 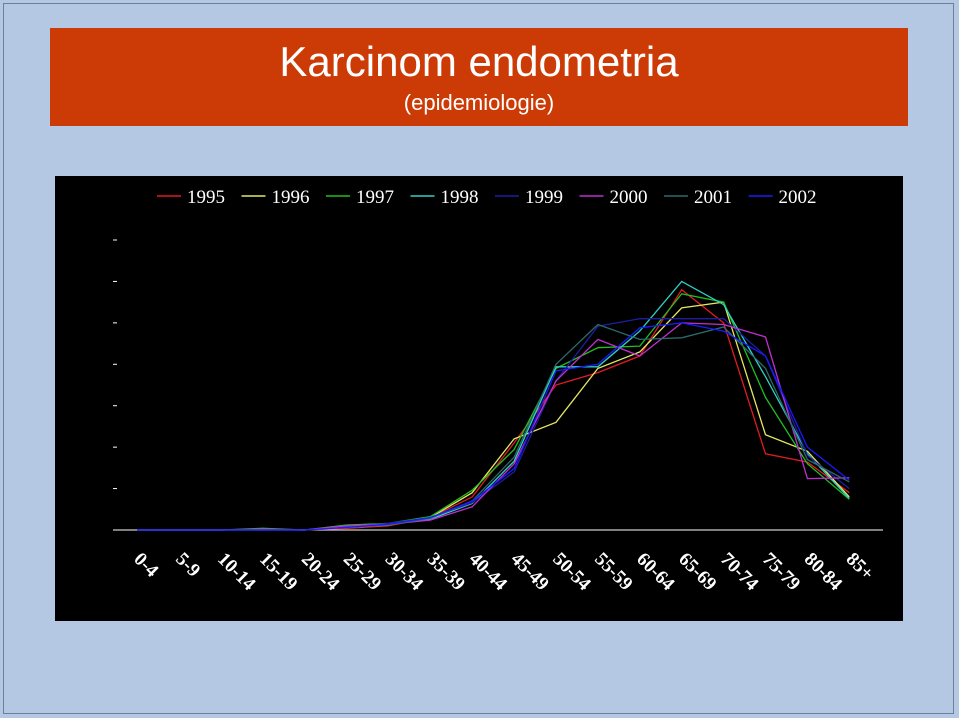 I want to click on x-tick-label: 85+, so click(x=860, y=567).